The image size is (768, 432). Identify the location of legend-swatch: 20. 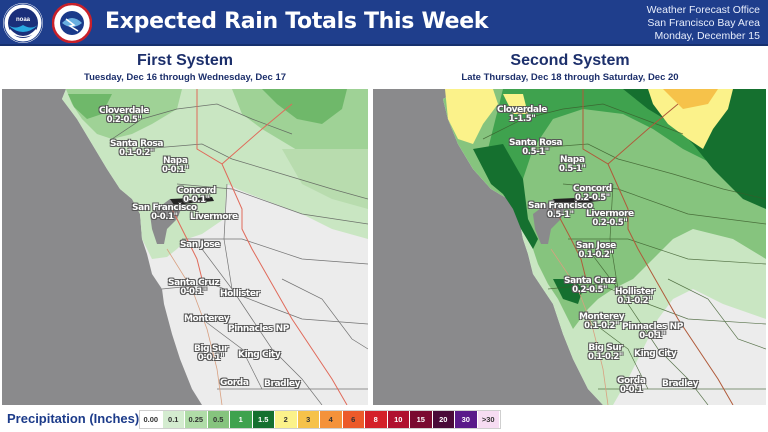
(443, 419).